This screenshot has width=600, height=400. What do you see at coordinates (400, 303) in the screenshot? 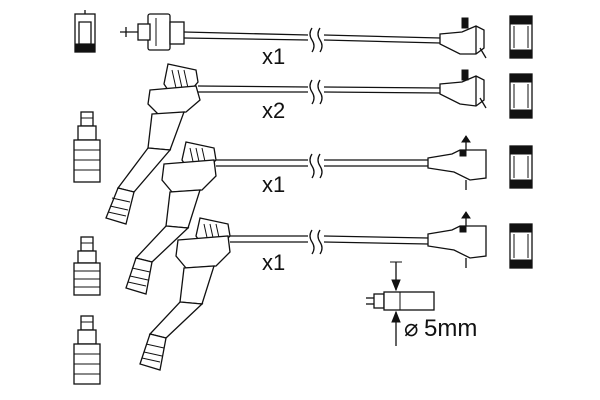
I see `diameter-callout` at bounding box center [400, 303].